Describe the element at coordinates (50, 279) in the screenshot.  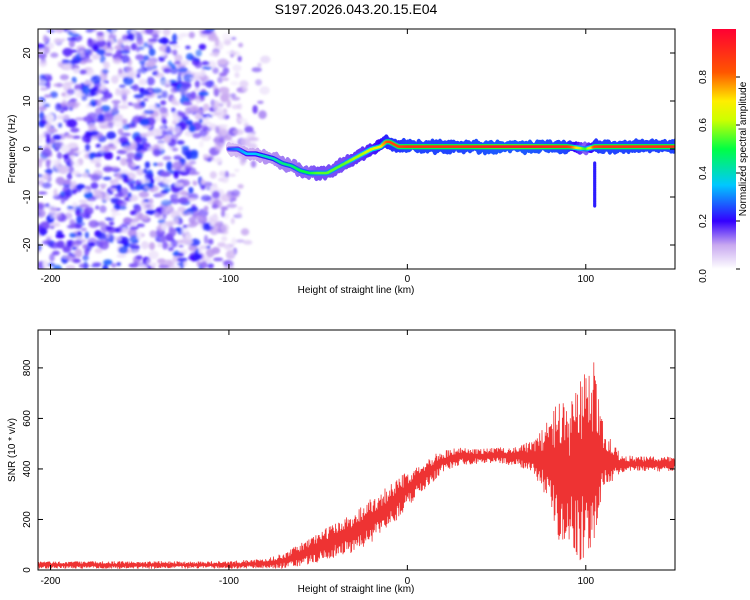
I see `x-tick-label: -200` at that location.